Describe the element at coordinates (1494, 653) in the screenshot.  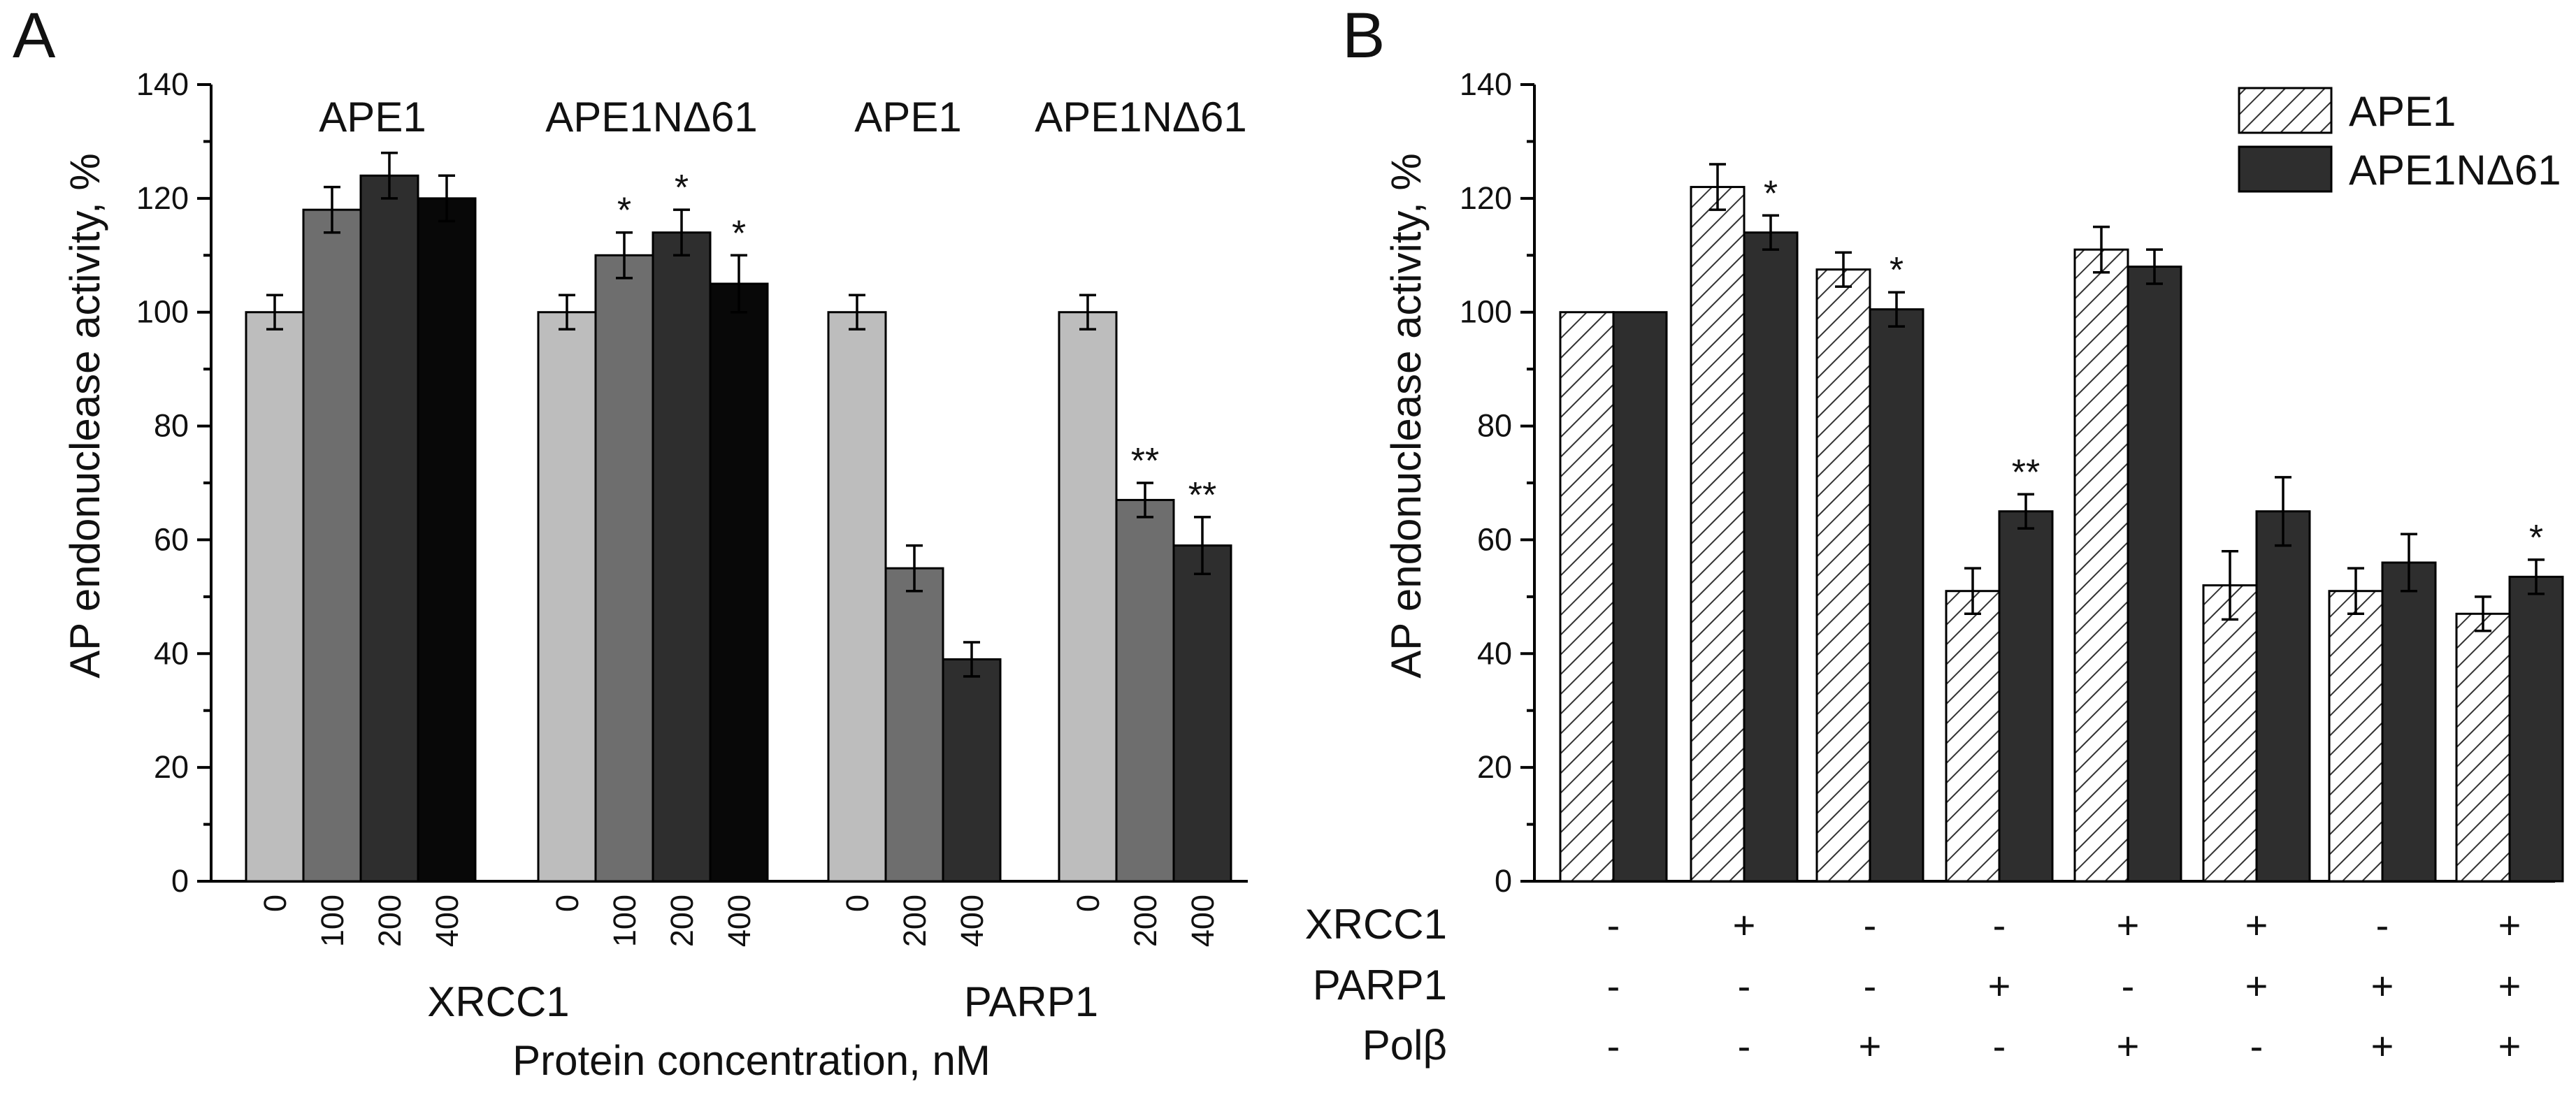
I see `panel-b-y-tick-label: 40` at that location.